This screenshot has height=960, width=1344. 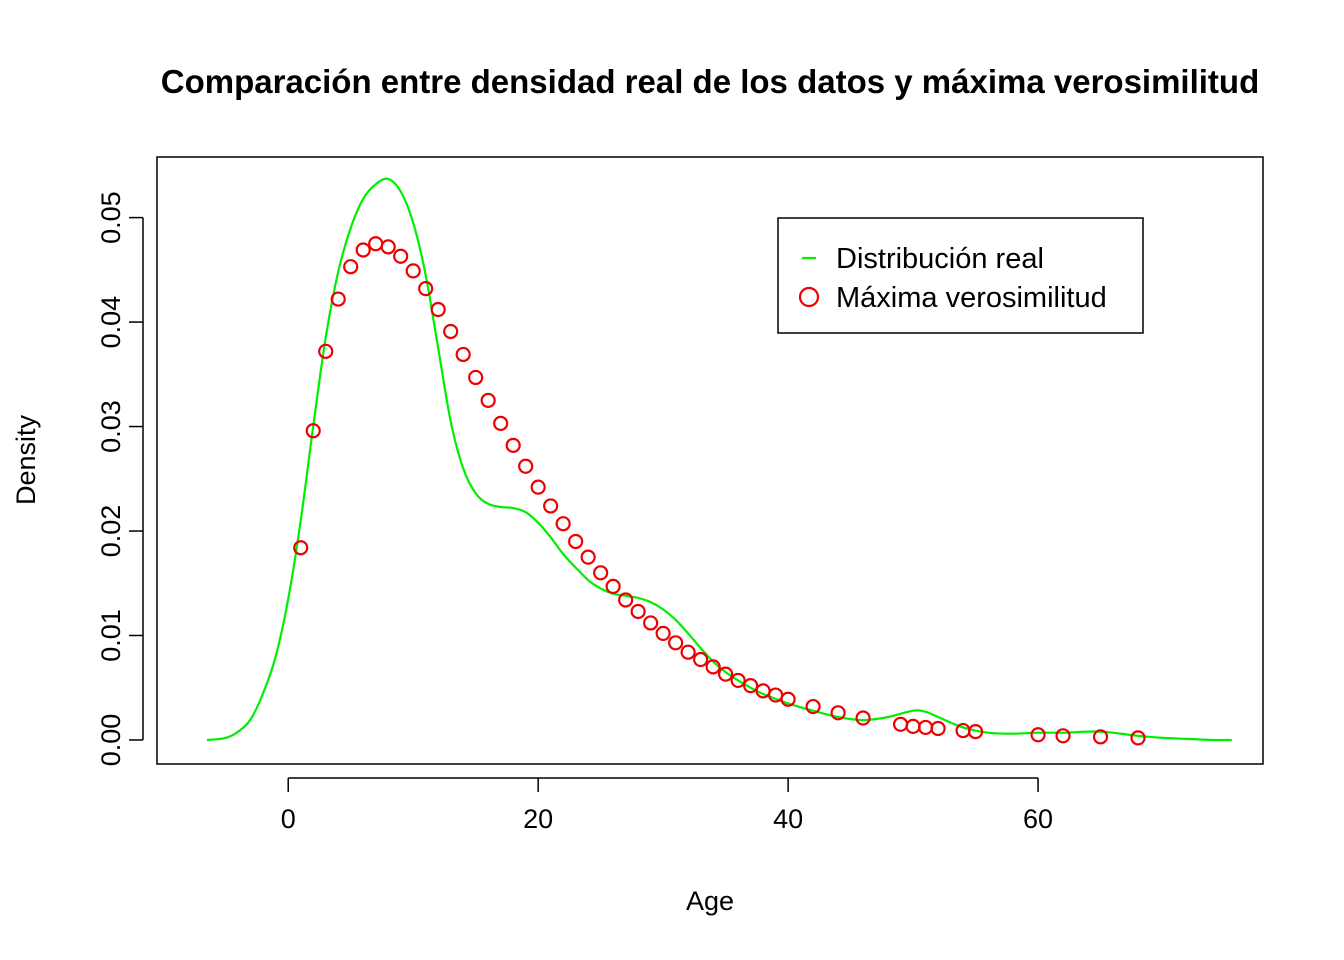 I want to click on x-axis: 0 20 40 60, so click(x=667, y=805).